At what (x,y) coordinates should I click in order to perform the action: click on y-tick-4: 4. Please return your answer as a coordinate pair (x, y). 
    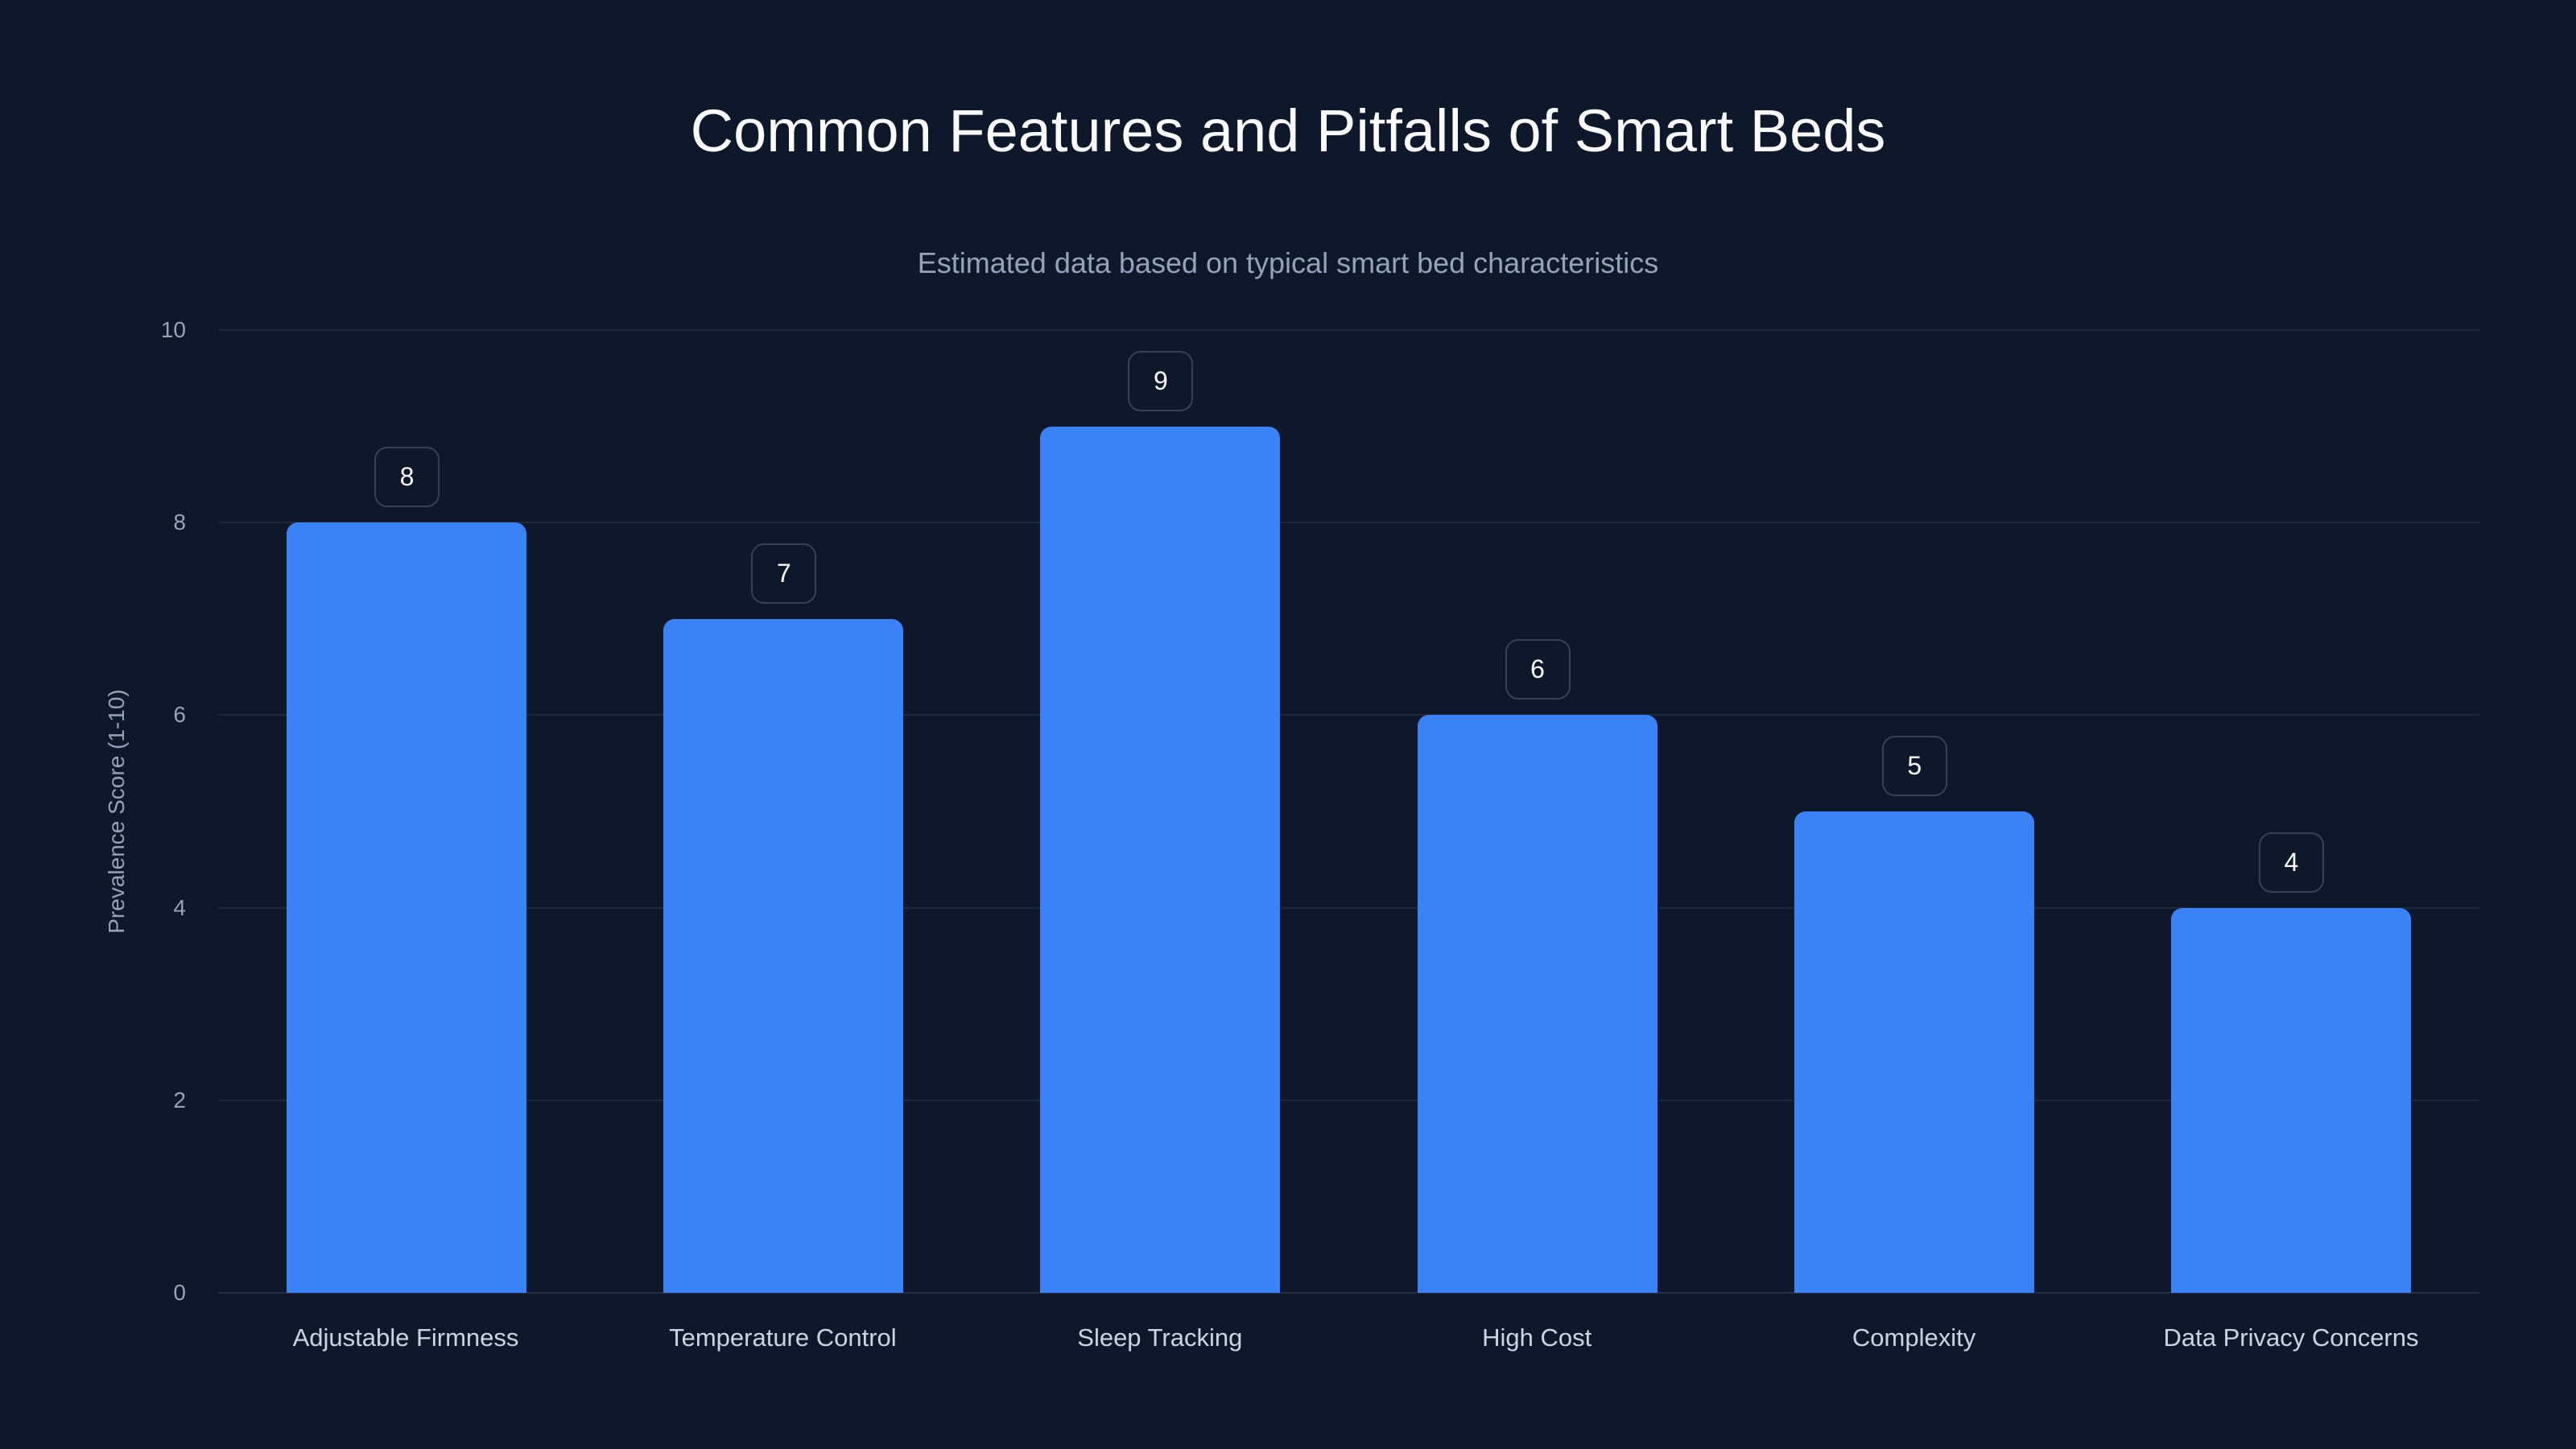
    Looking at the image, I should click on (179, 907).